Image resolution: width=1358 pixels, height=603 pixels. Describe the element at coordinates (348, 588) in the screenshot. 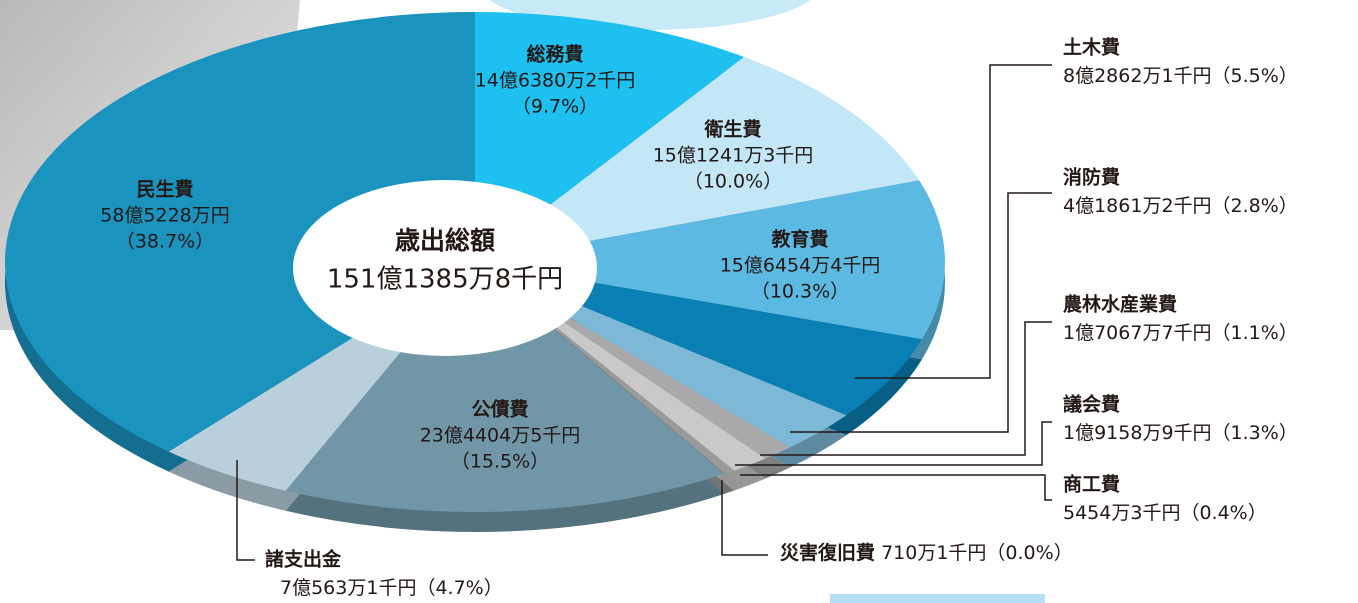

I see `slice-amount: 7億563万1千円` at that location.